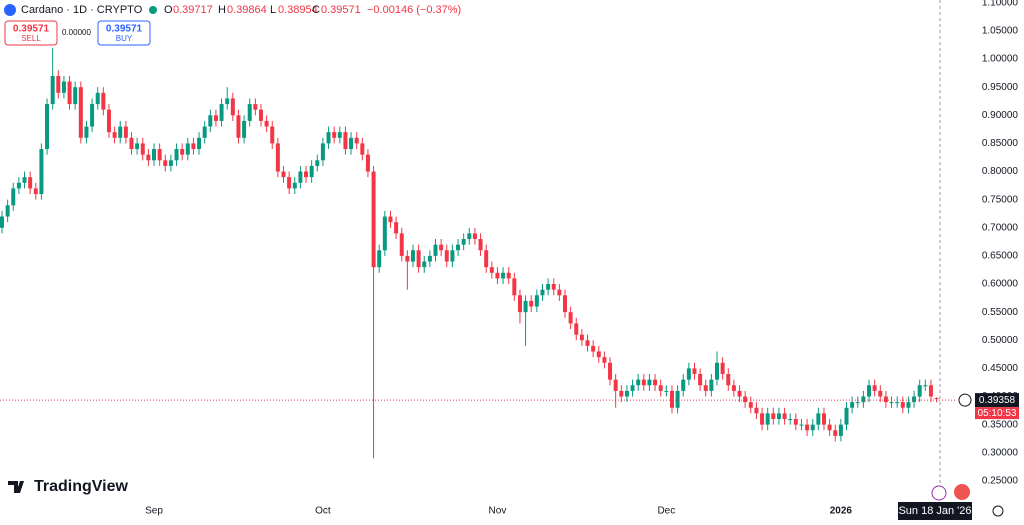 The width and height of the screenshot is (1024, 525). Describe the element at coordinates (247, 10) in the screenshot. I see `h-value: 0.39864` at that location.